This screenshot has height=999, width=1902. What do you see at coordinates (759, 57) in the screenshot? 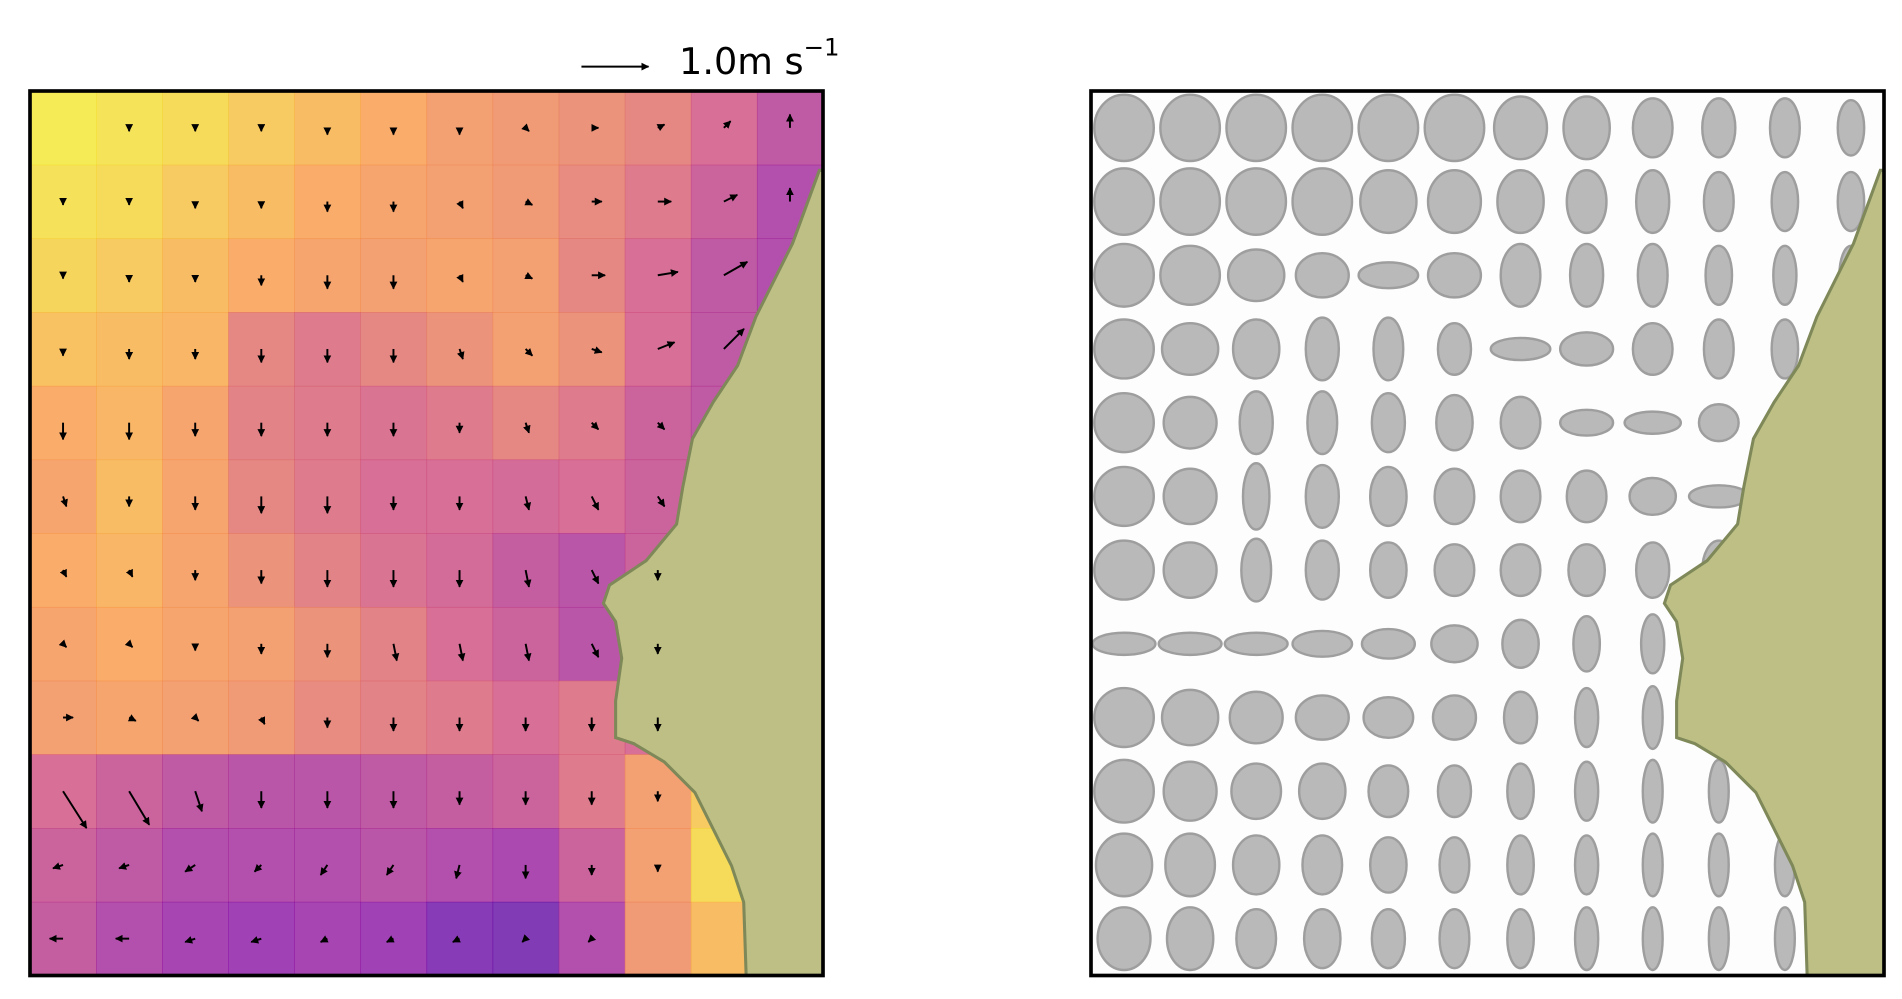
I see `quiver-key-label: 1.0m s−1` at bounding box center [759, 57].